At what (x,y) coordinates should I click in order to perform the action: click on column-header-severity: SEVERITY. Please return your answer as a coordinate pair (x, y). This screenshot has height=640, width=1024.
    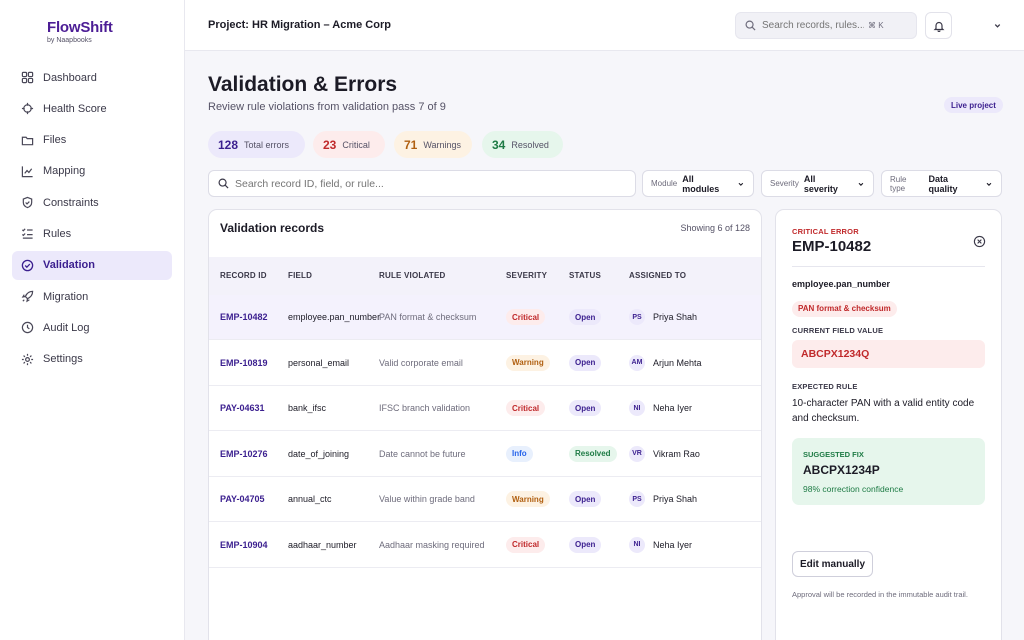
    Looking at the image, I should click on (527, 275).